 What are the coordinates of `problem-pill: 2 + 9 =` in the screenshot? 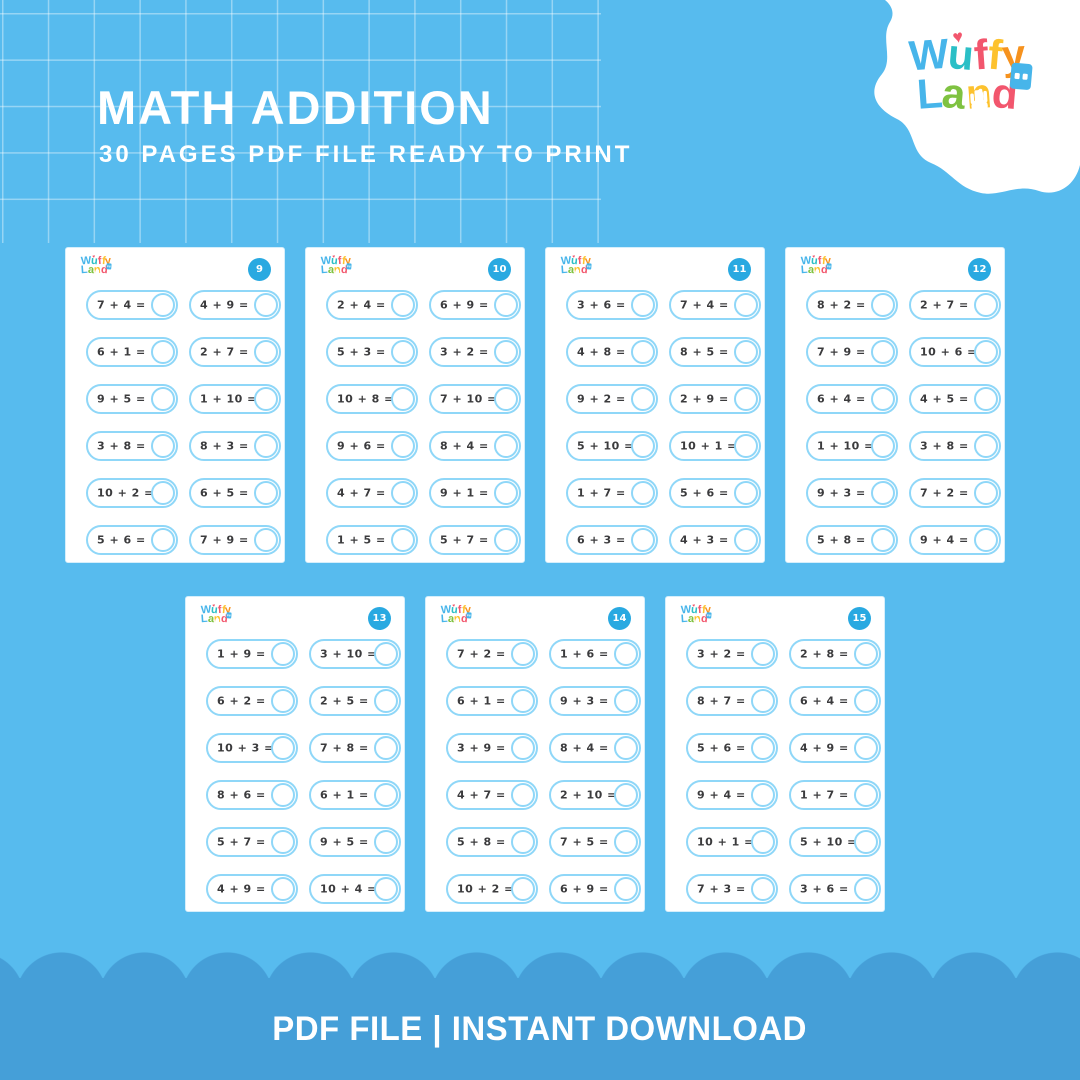 It's located at (715, 399).